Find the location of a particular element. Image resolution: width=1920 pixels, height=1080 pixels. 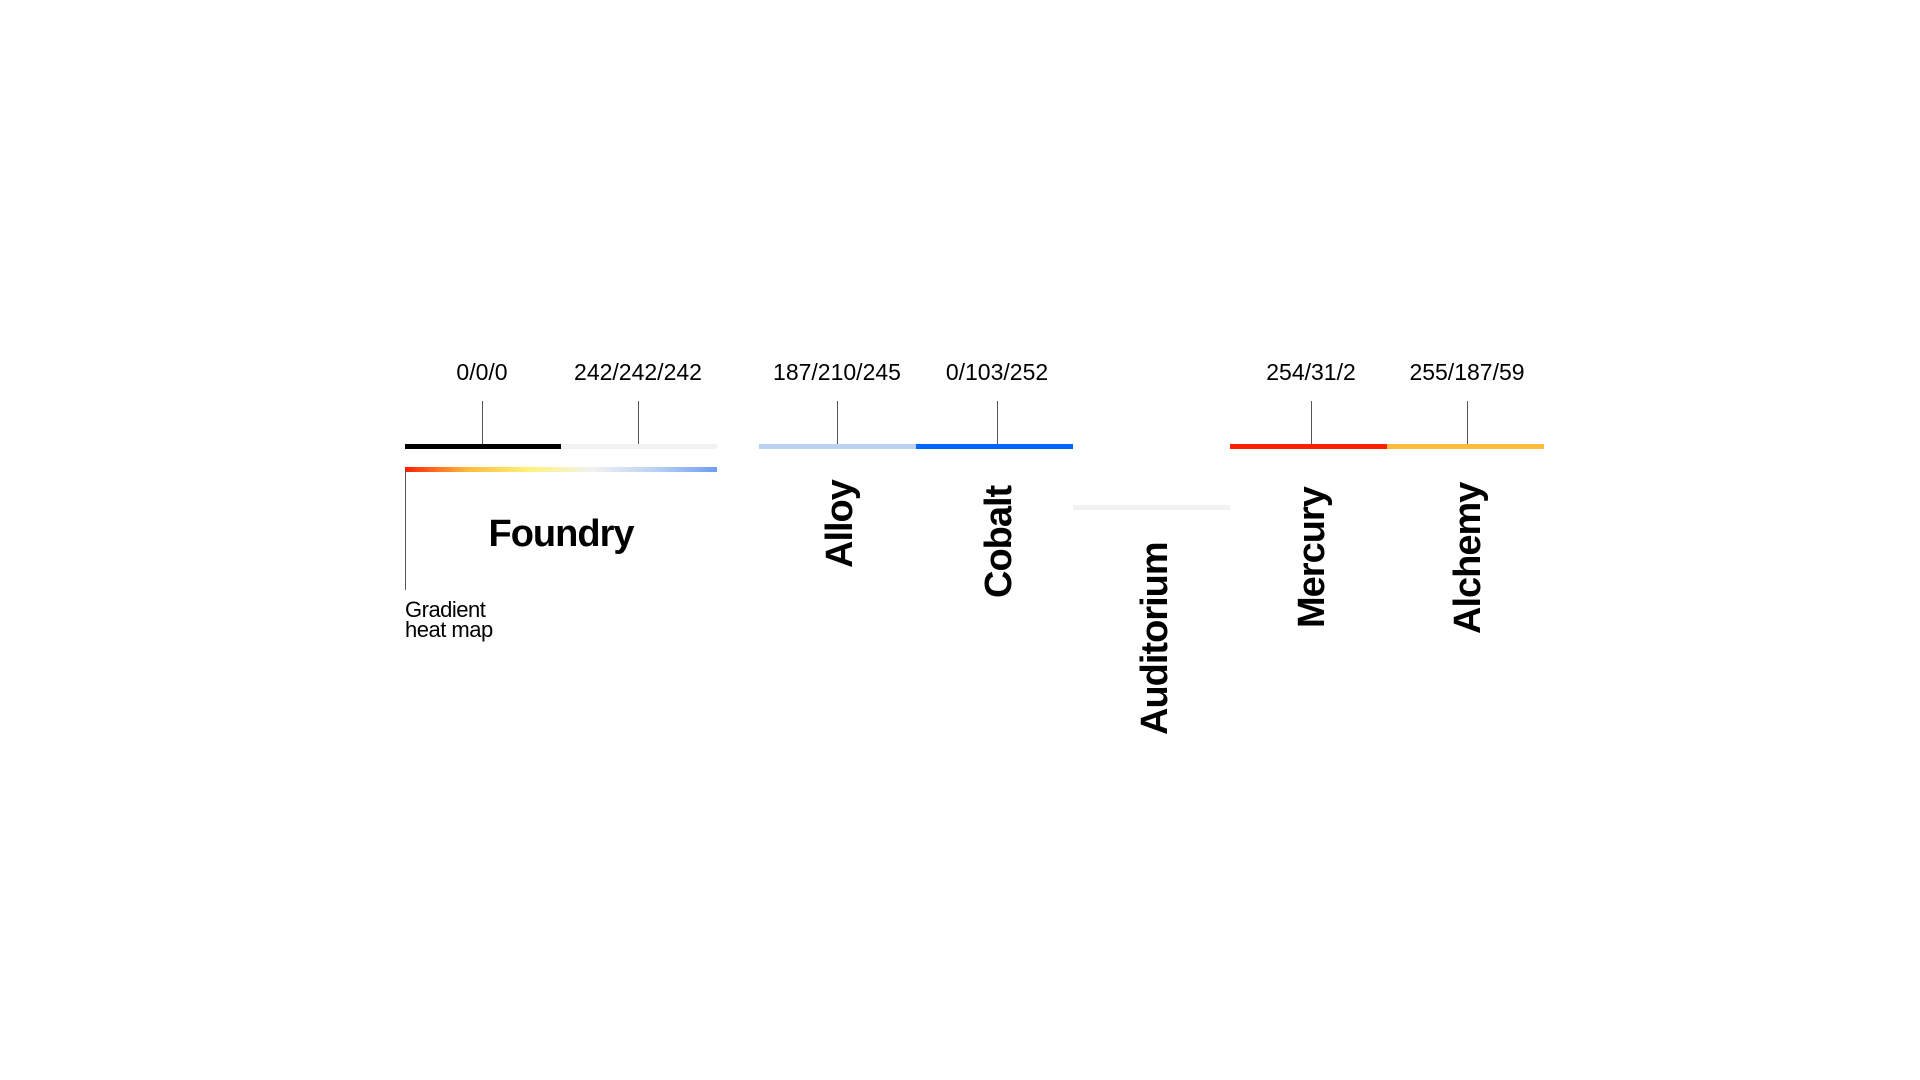

tick-line-light-grey is located at coordinates (638, 423).